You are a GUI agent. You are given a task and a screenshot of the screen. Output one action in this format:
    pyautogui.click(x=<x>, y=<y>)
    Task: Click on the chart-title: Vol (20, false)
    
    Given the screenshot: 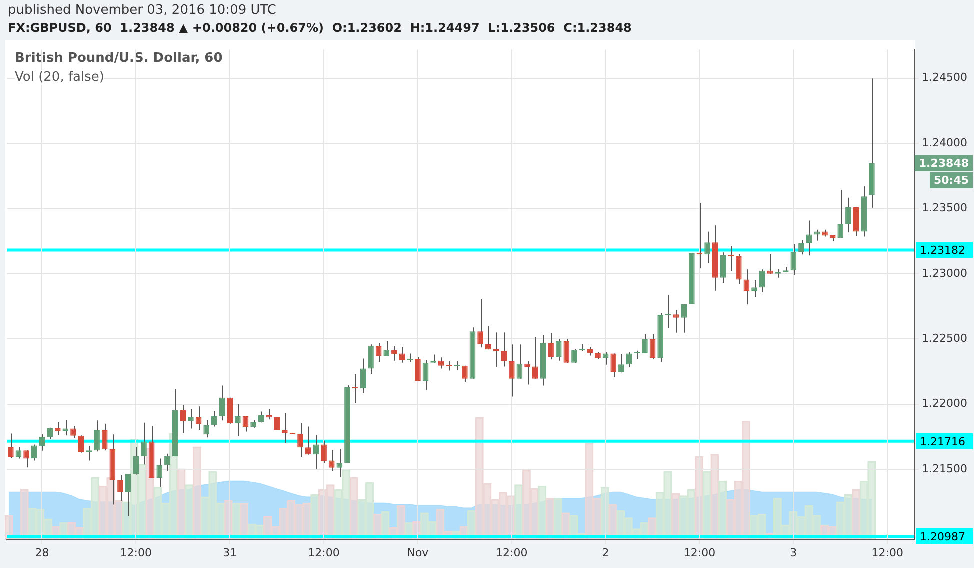 What is the action you would take?
    pyautogui.click(x=59, y=77)
    